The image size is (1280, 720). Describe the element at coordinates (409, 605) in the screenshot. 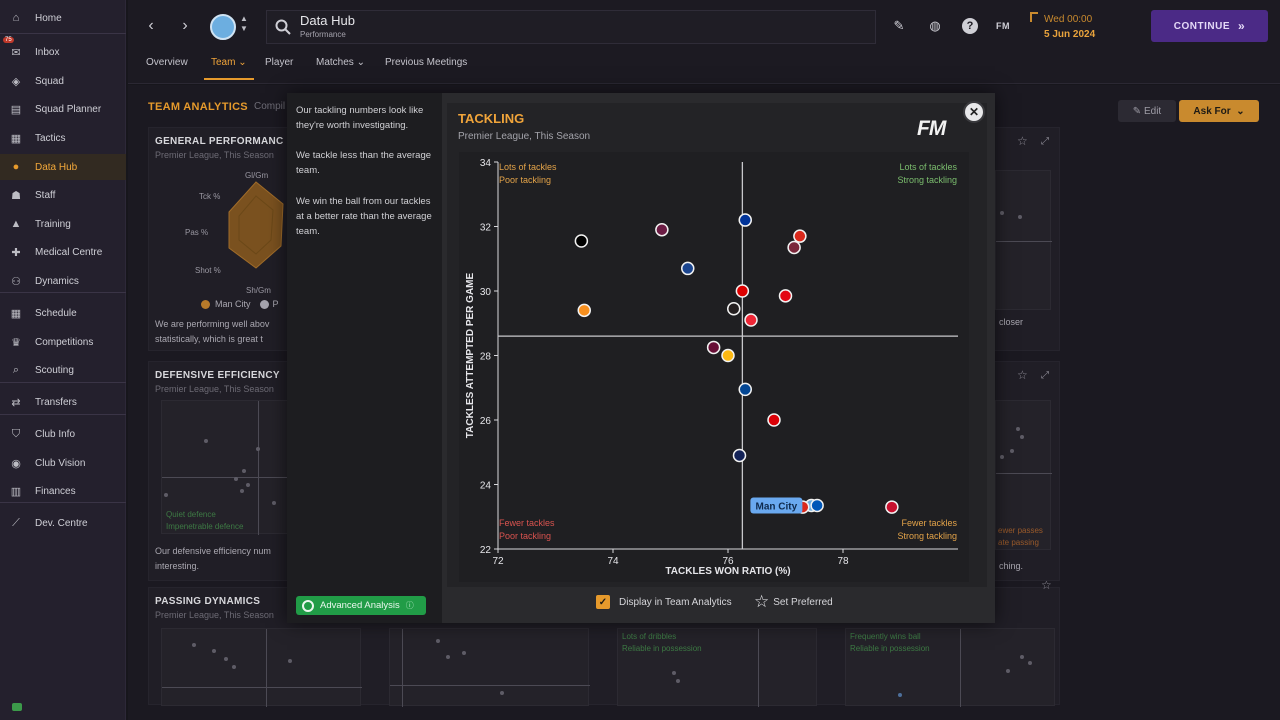

I see `info-icon: ⓘ` at that location.